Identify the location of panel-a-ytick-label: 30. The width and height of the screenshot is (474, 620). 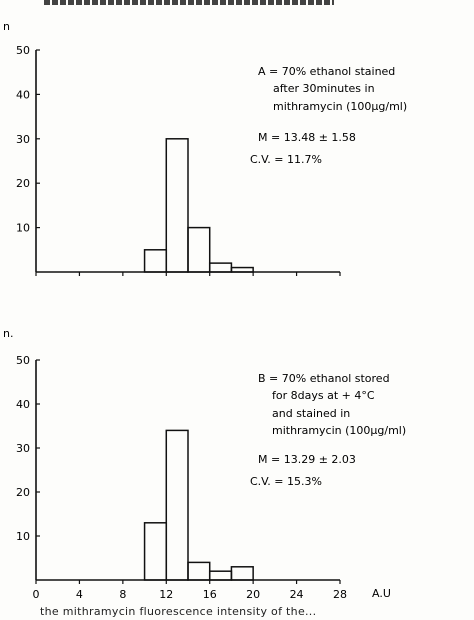
(23, 139).